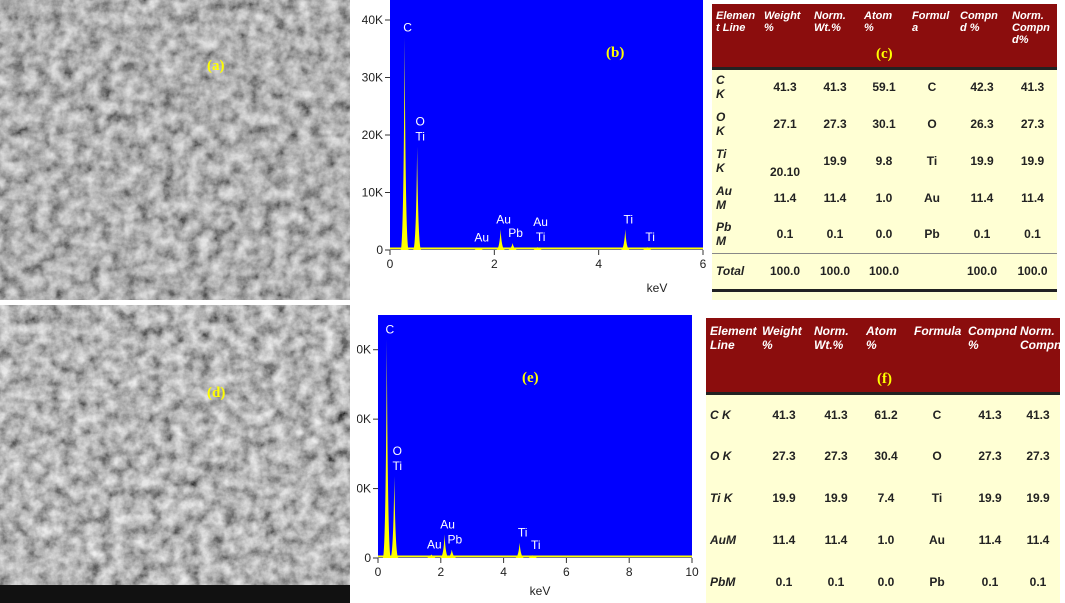 The image size is (1065, 603). What do you see at coordinates (372, 20) in the screenshot?
I see `y-tick-label: 40K` at bounding box center [372, 20].